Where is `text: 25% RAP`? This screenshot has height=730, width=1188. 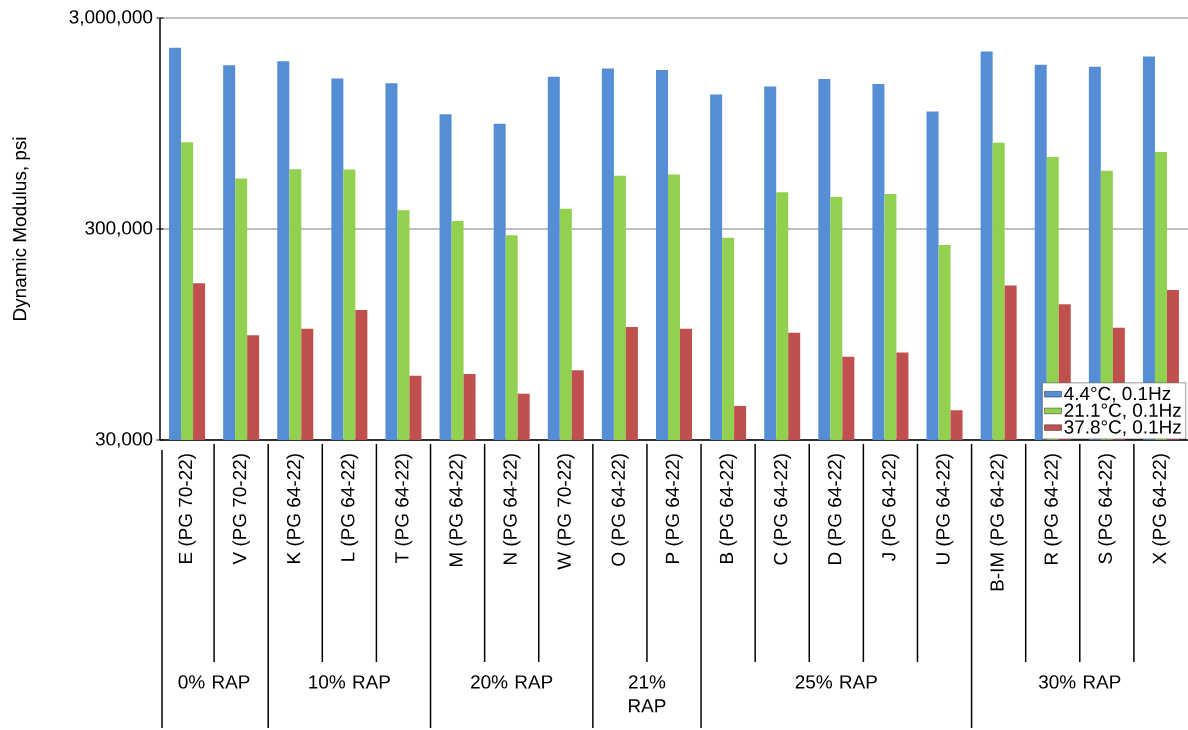
text: 25% RAP is located at coordinates (836, 682).